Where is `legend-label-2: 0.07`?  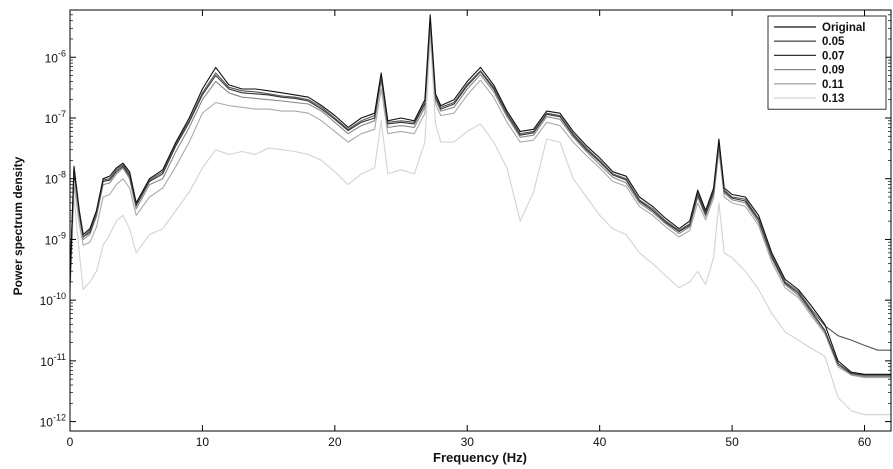
legend-label-2: 0.07 is located at coordinates (833, 56).